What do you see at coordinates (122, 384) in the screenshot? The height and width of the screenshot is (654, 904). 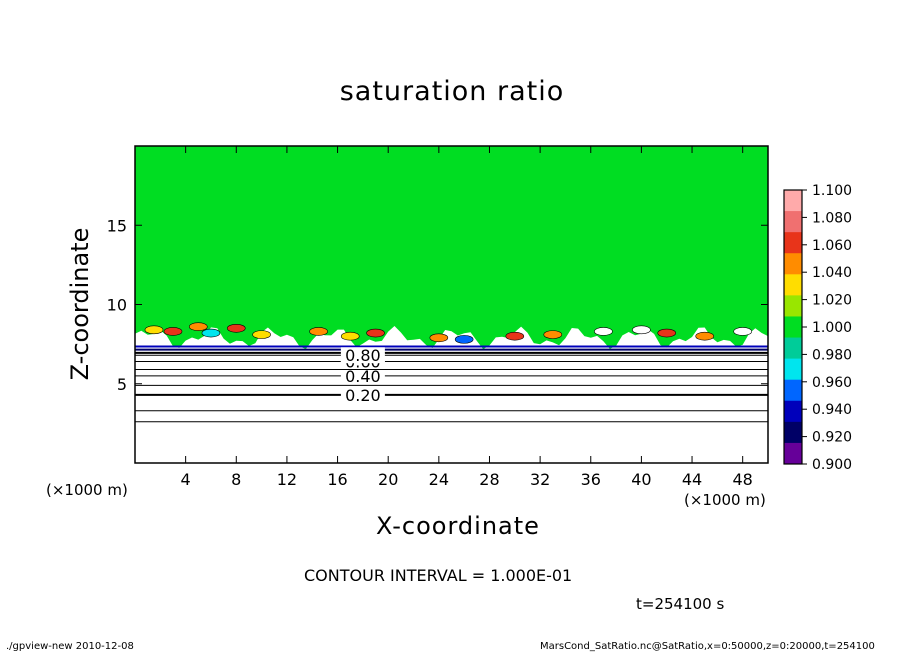 I see `y-tick-label: 5` at bounding box center [122, 384].